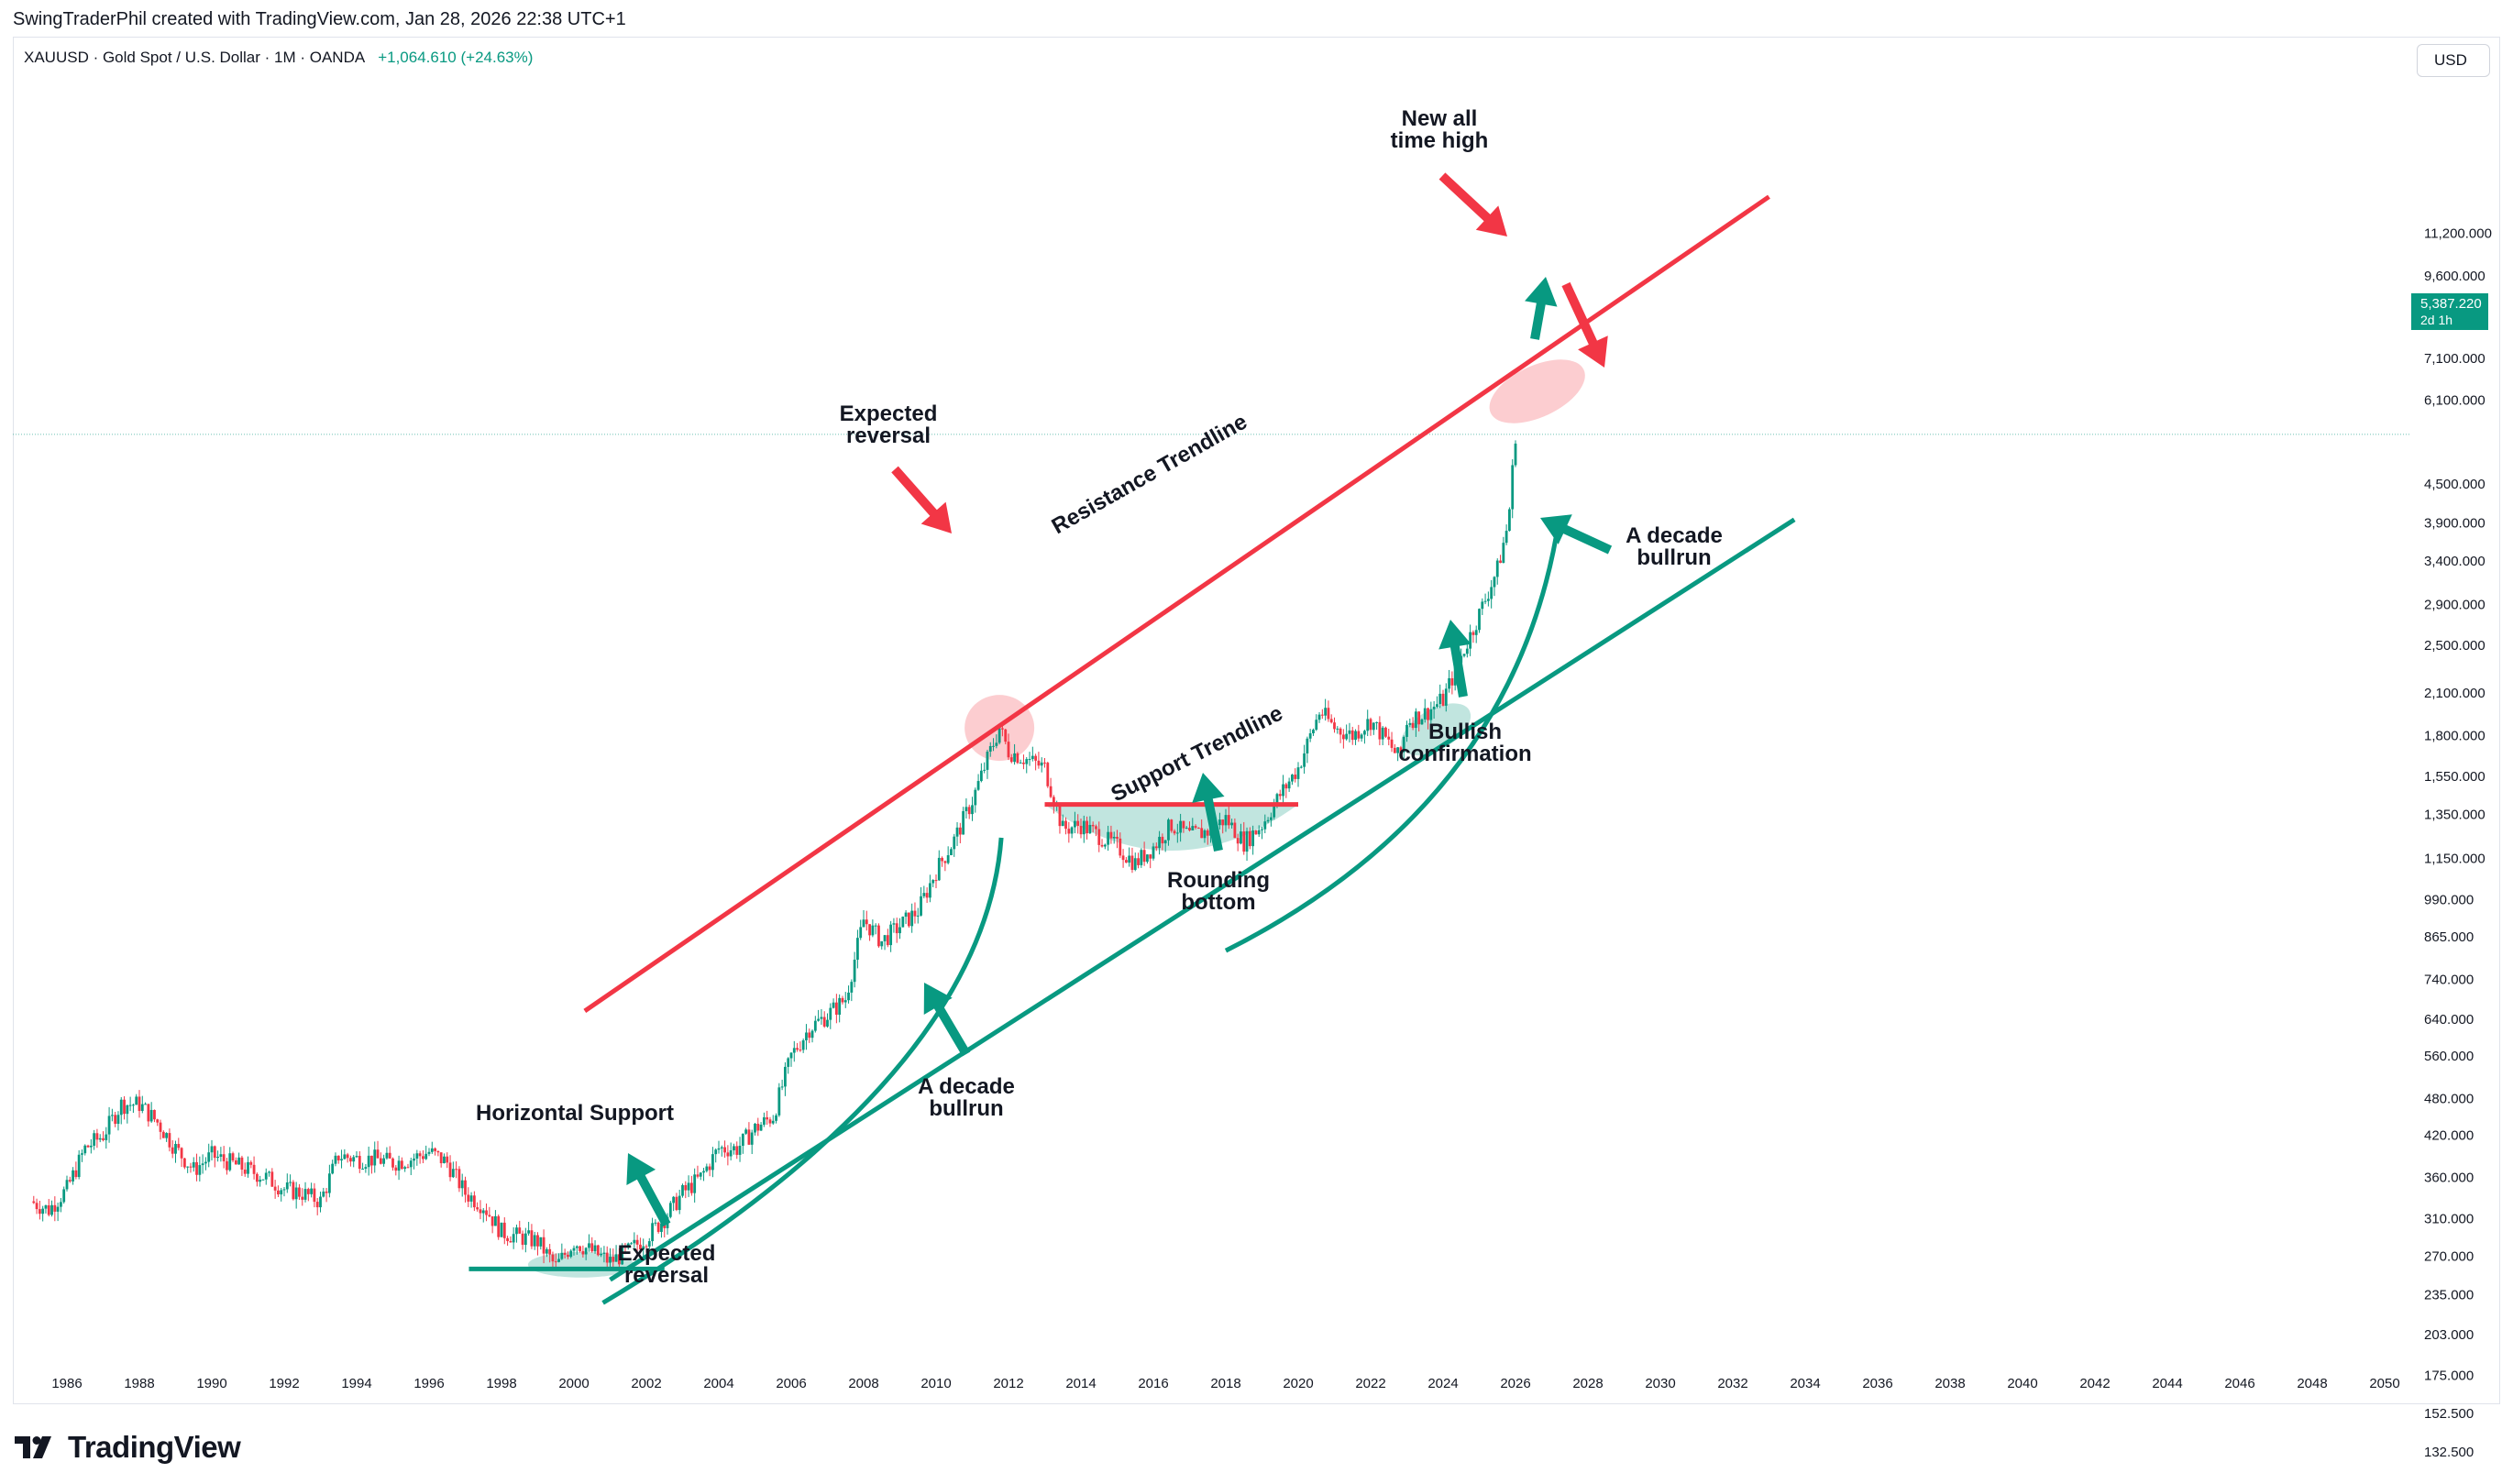 The image size is (2513, 1484). Describe the element at coordinates (1587, 1383) in the screenshot. I see `x-tick-label: 2028` at that location.